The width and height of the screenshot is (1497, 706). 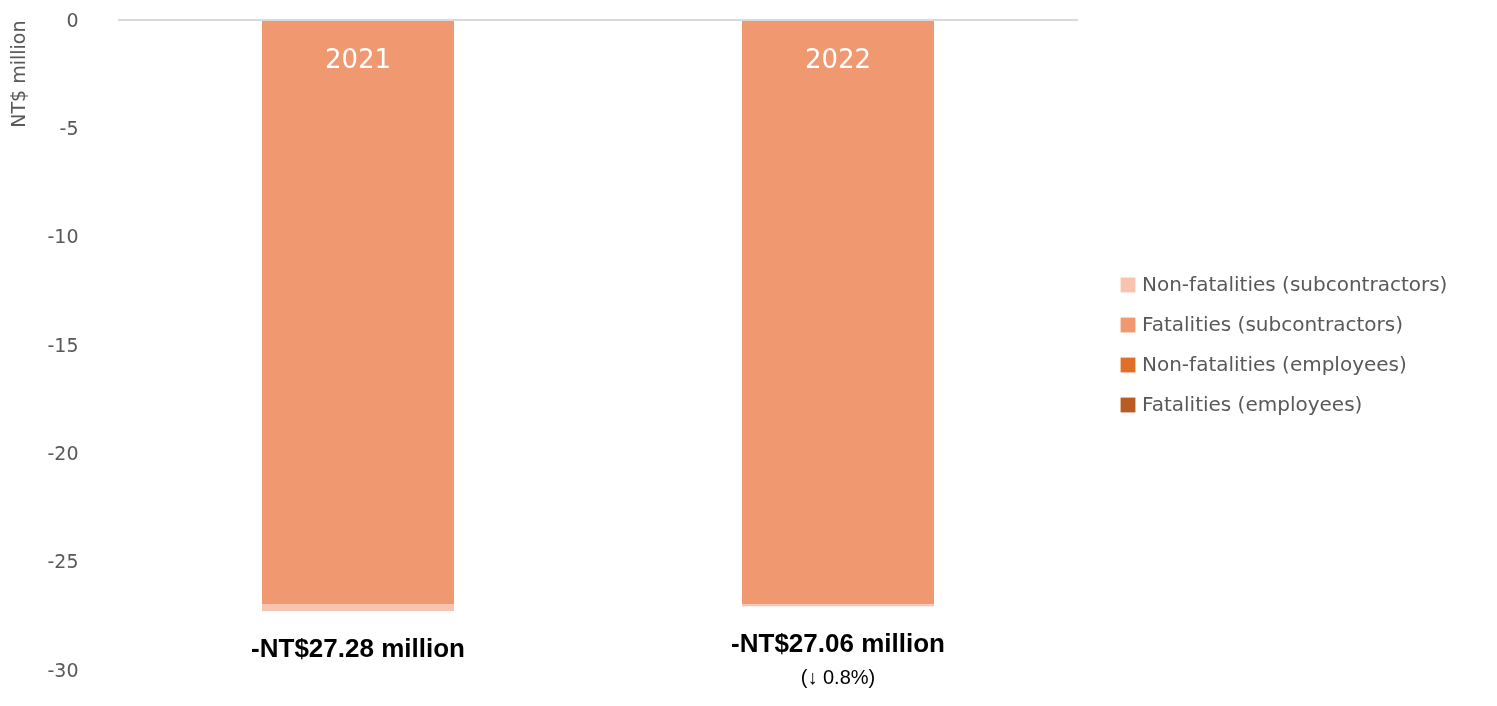 What do you see at coordinates (63, 452) in the screenshot?
I see `y-tick-label: -20` at bounding box center [63, 452].